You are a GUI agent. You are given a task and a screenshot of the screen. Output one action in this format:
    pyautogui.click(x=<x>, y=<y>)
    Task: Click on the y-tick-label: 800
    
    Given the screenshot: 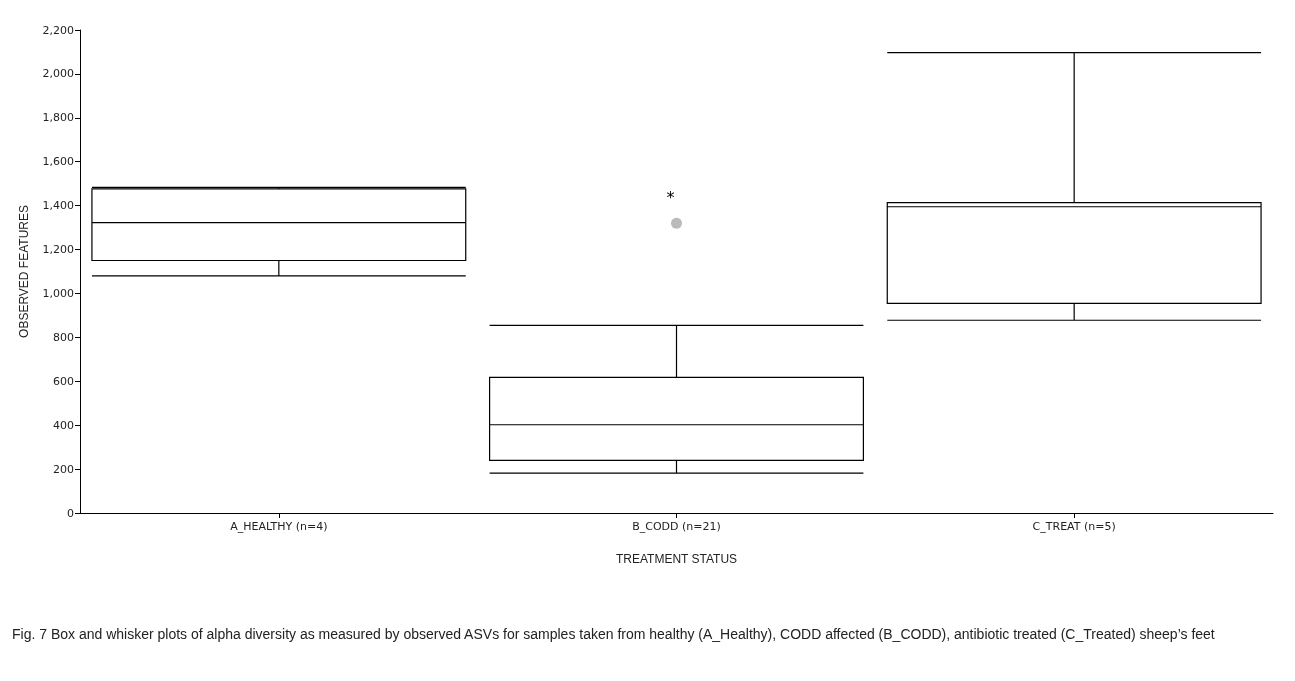 What is the action you would take?
    pyautogui.click(x=63, y=337)
    